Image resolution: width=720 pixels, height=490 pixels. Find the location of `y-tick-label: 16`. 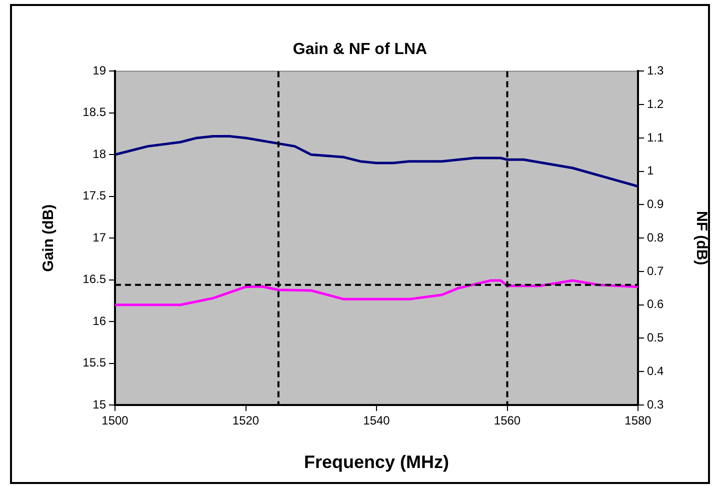

y-tick-label: 16 is located at coordinates (99, 321).